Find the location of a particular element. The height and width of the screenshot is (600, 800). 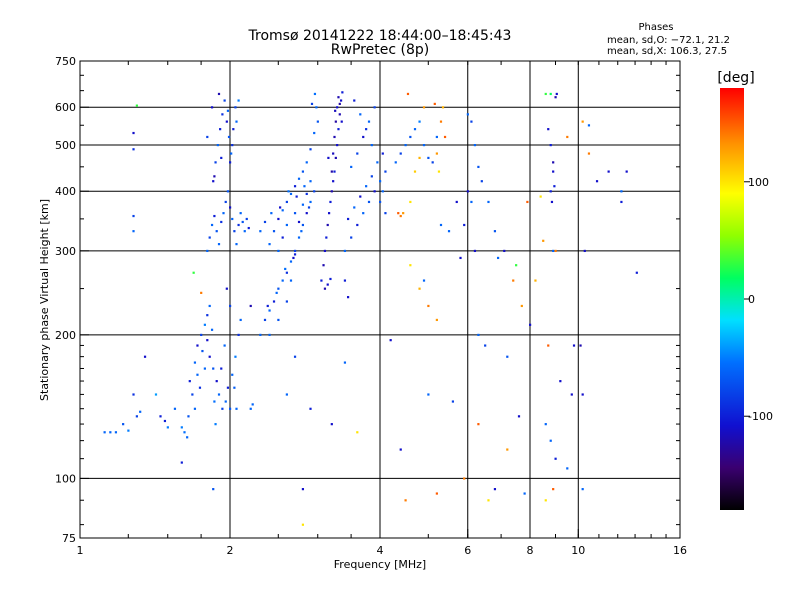

x-tick-label: 10 is located at coordinates (578, 550).